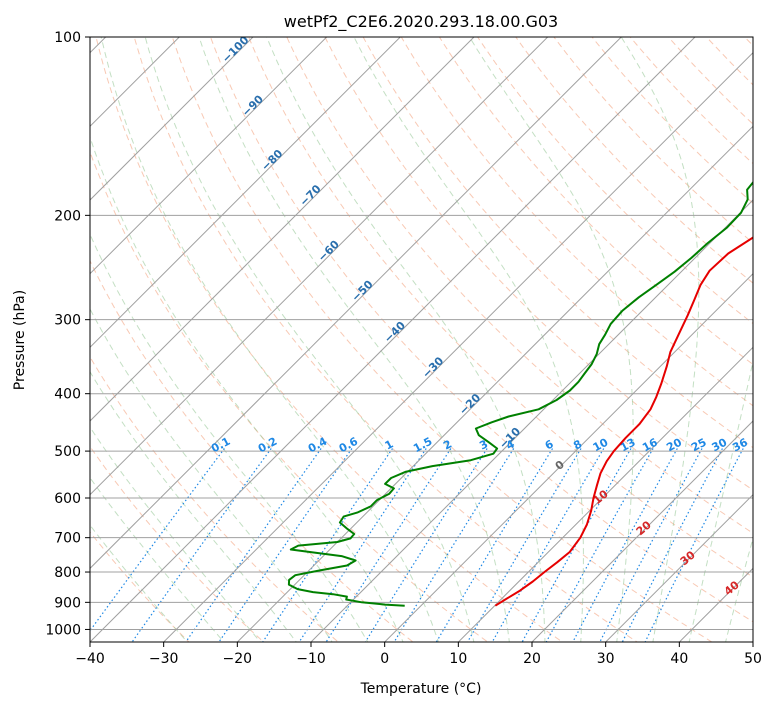 This screenshot has width=775, height=708. I want to click on y-tick-label: 100, so click(67, 38).